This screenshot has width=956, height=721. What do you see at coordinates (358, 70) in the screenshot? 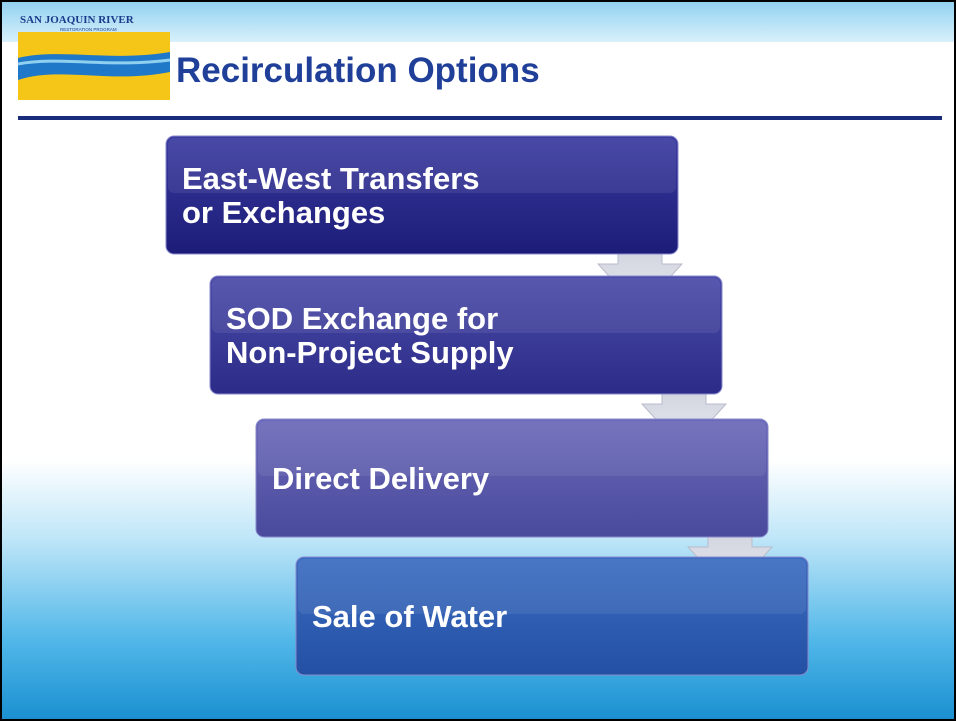
I see `slide-title: Recirculation Options` at bounding box center [358, 70].